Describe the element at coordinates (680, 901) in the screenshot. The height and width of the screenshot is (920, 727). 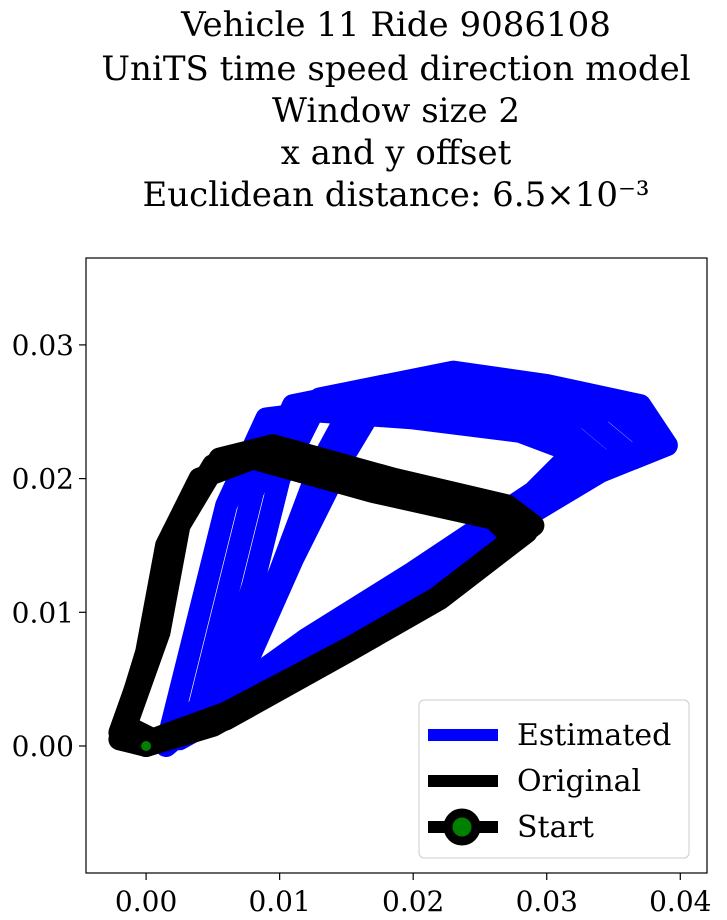
I see `x-tick-label-4: 0.04` at that location.